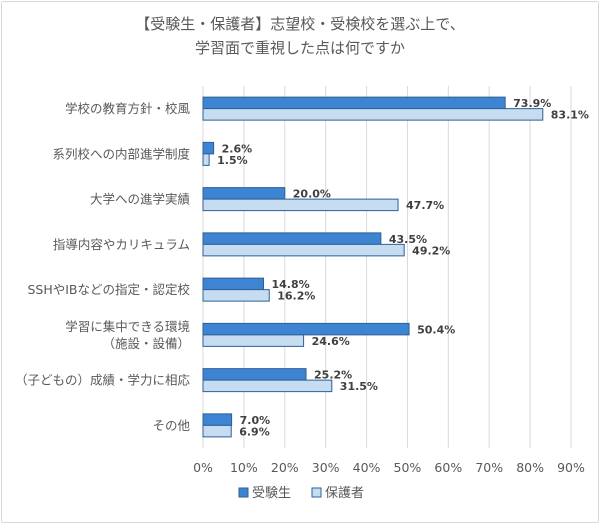 The image size is (600, 524). What do you see at coordinates (300, 24) in the screenshot?
I see `chart-title-line-1: 【受験生・保護者】志望校・受検校を選ぶ上で、` at bounding box center [300, 24].